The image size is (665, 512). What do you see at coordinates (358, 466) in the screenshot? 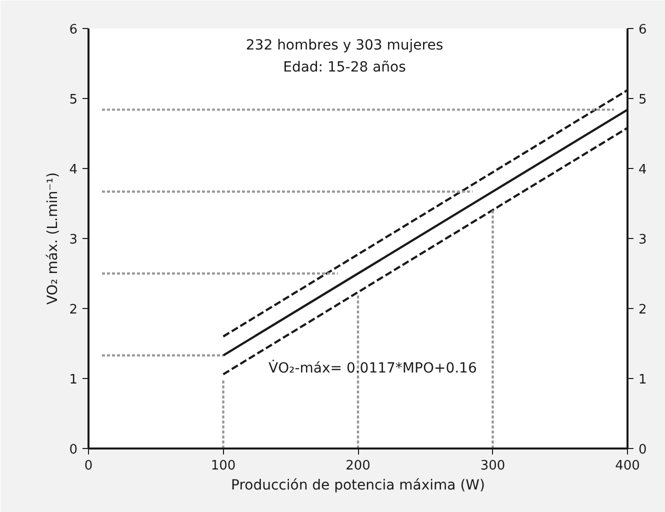
I see `x-tick-label: 200` at bounding box center [358, 466].